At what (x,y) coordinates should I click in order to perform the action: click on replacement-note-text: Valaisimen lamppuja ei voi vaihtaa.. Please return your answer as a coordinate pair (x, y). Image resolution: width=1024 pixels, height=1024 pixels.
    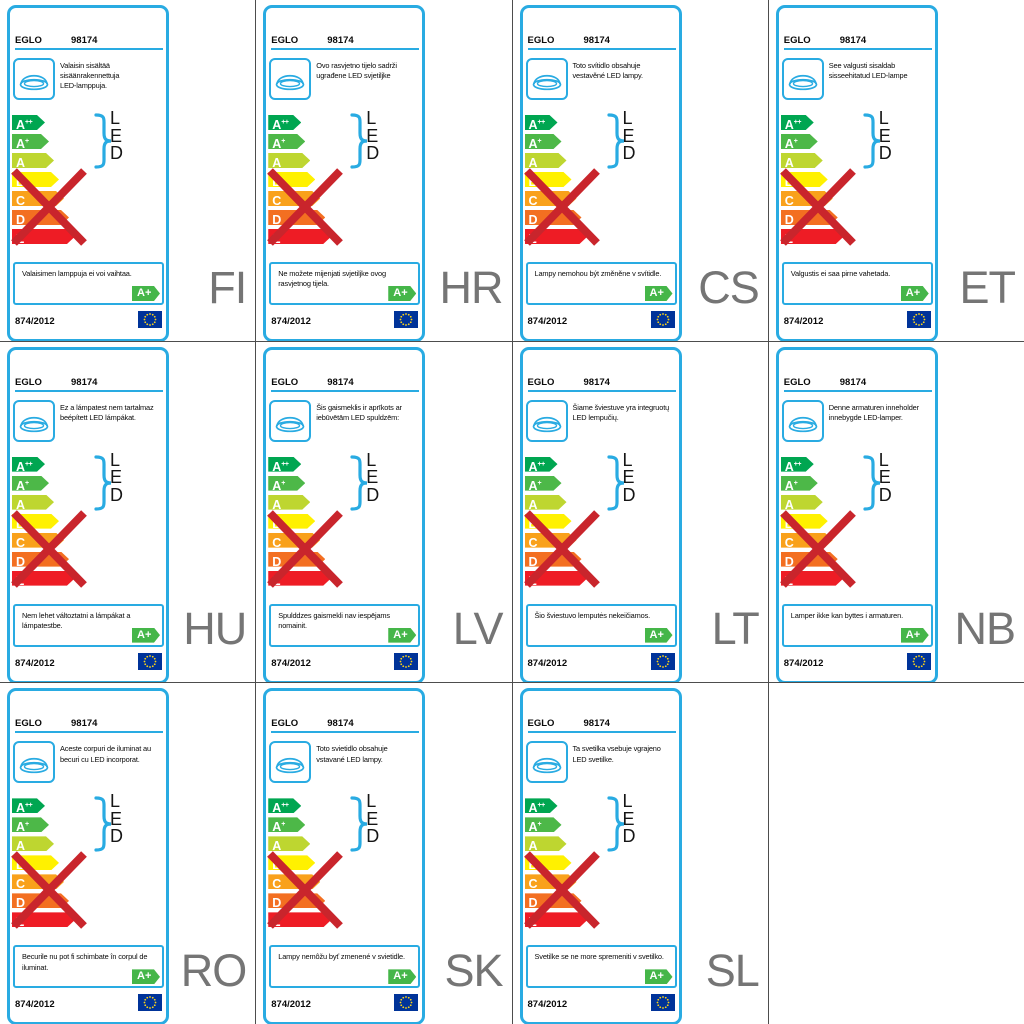
    Looking at the image, I should click on (77, 273).